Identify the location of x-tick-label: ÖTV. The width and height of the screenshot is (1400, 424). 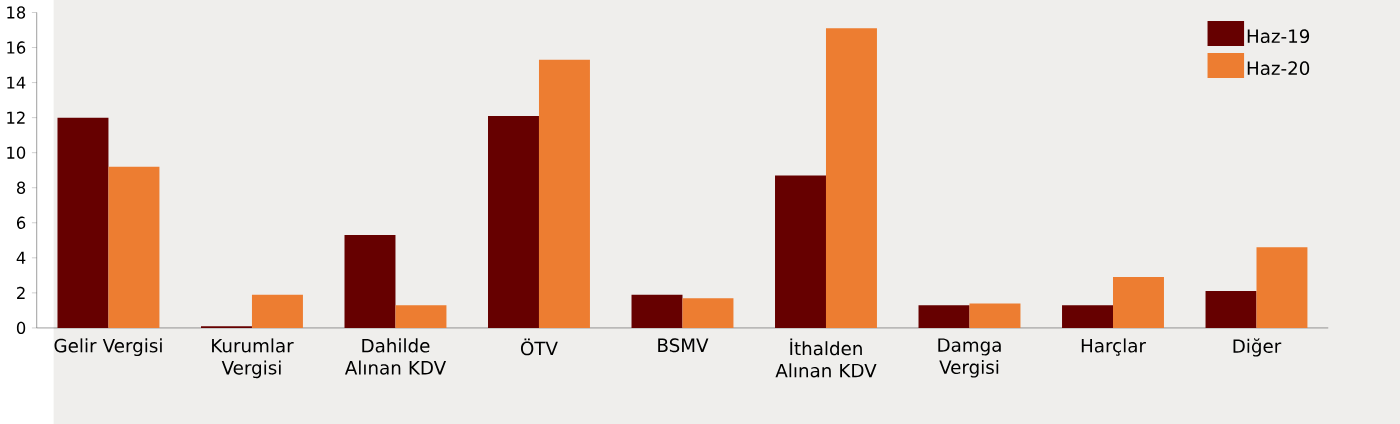
(539, 347).